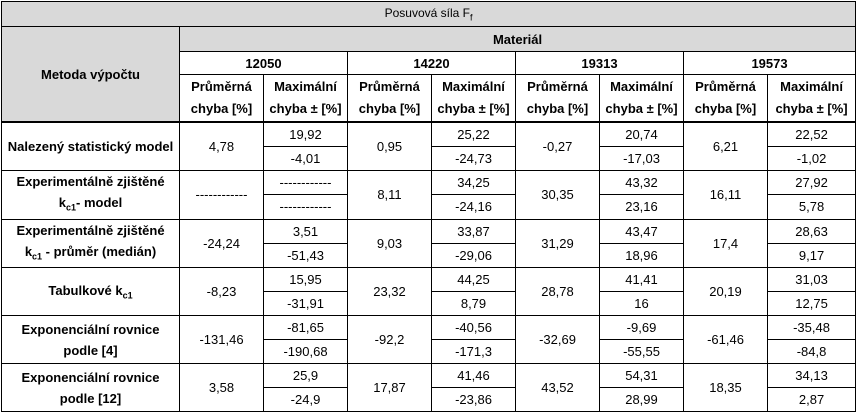 This screenshot has width=856, height=419. I want to click on max-neg-value: -17,03, so click(641, 158).